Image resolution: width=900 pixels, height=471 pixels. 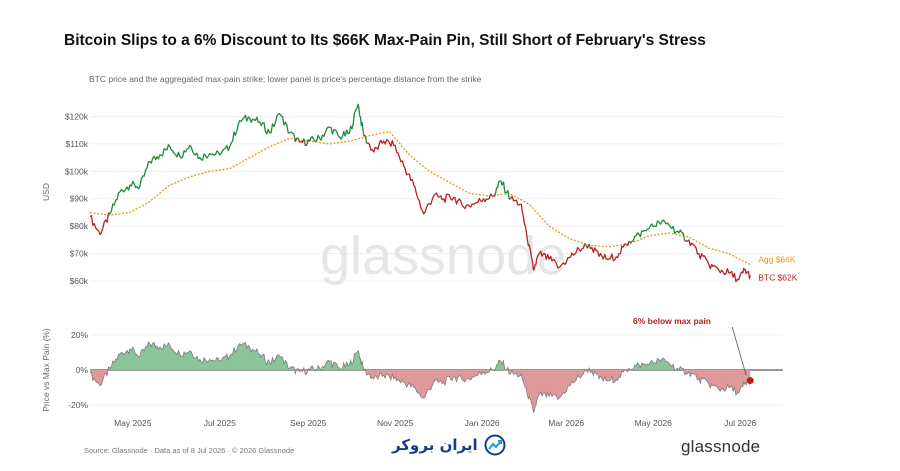 I want to click on lower-y-tick-labels: -20% 0% 20%, so click(x=78, y=370).